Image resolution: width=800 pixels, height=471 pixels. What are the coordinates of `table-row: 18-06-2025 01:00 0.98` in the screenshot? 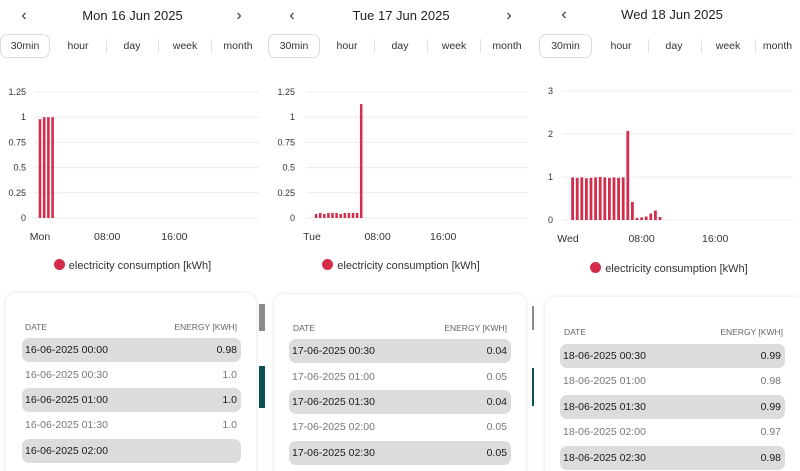 It's located at (672, 381).